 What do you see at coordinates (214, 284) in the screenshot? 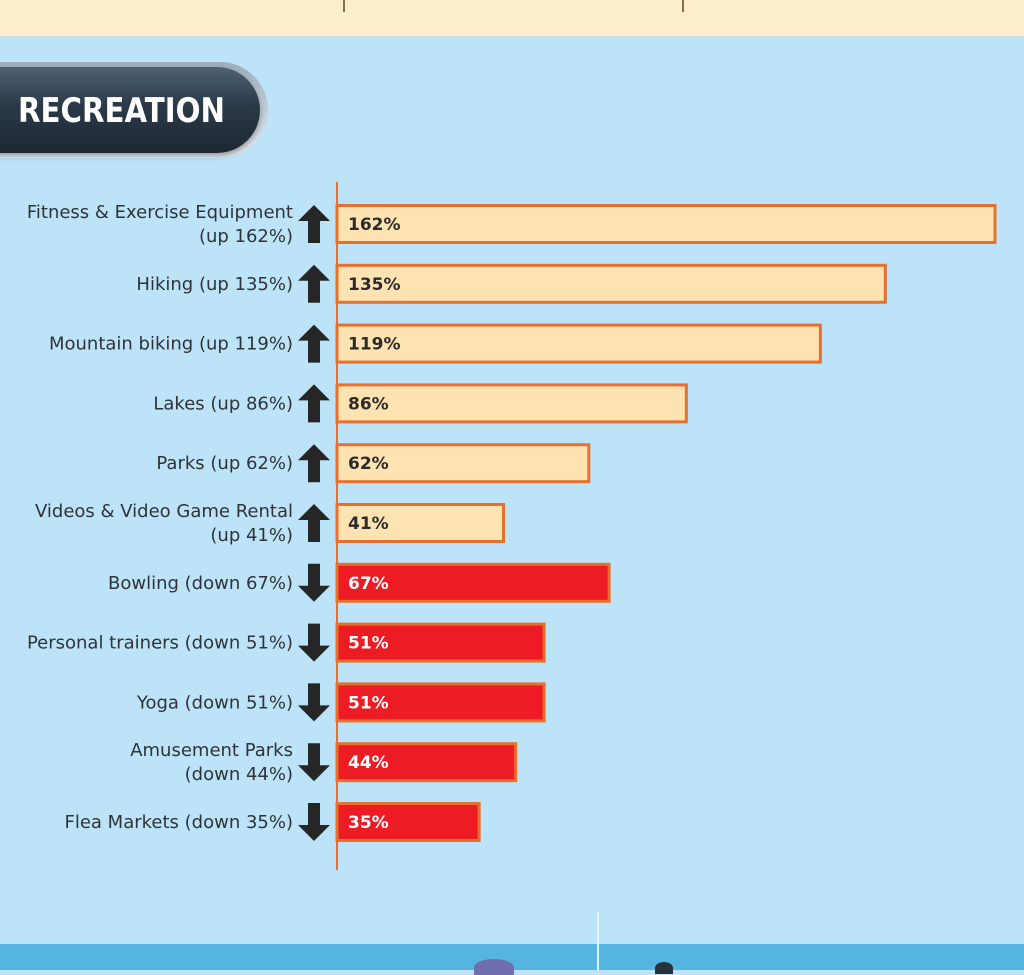
I see `category-label: Hiking (up 135%)` at bounding box center [214, 284].